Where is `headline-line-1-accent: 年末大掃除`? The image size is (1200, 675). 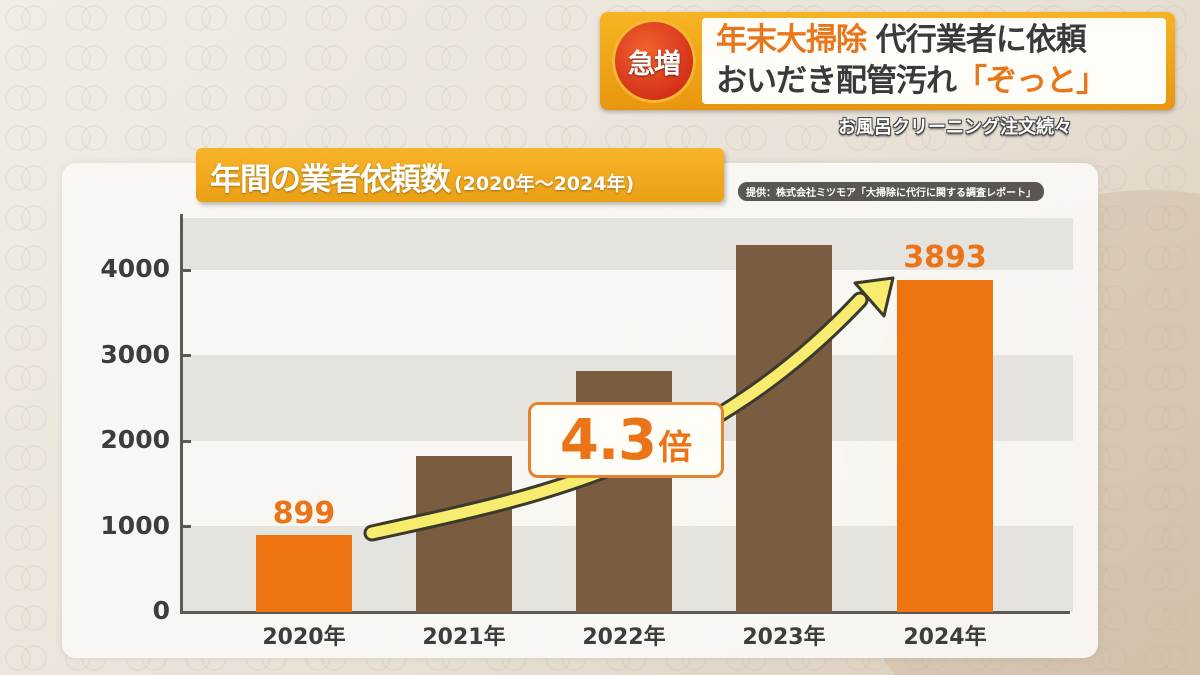 headline-line-1-accent: 年末大掃除 is located at coordinates (791, 40).